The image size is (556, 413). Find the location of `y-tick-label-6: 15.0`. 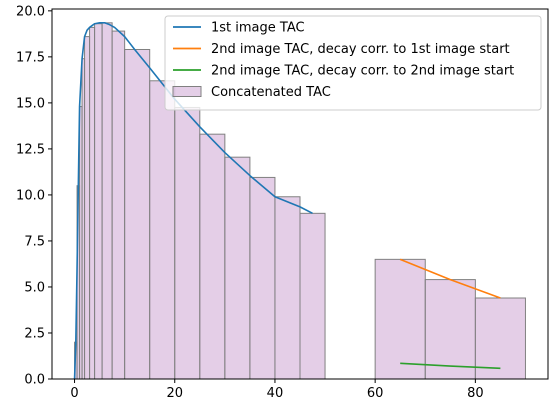

y-tick-label-6: 15.0 is located at coordinates (30, 103).